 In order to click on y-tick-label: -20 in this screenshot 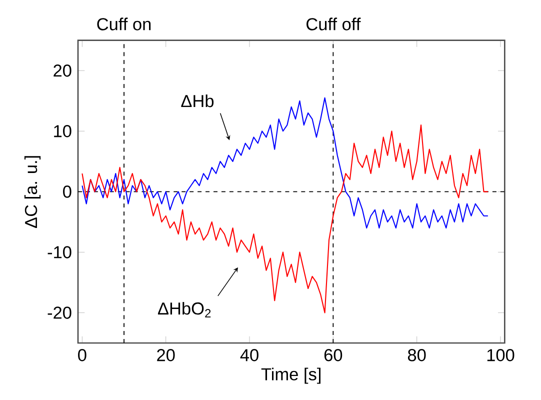, I will do `click(60, 312)`.